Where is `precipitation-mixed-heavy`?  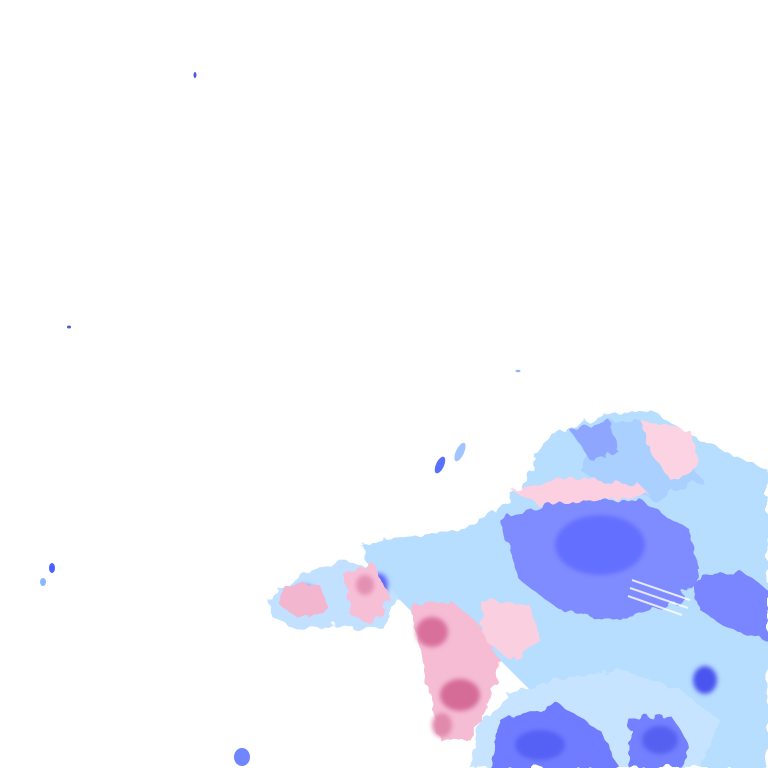 precipitation-mixed-heavy is located at coordinates (418, 656).